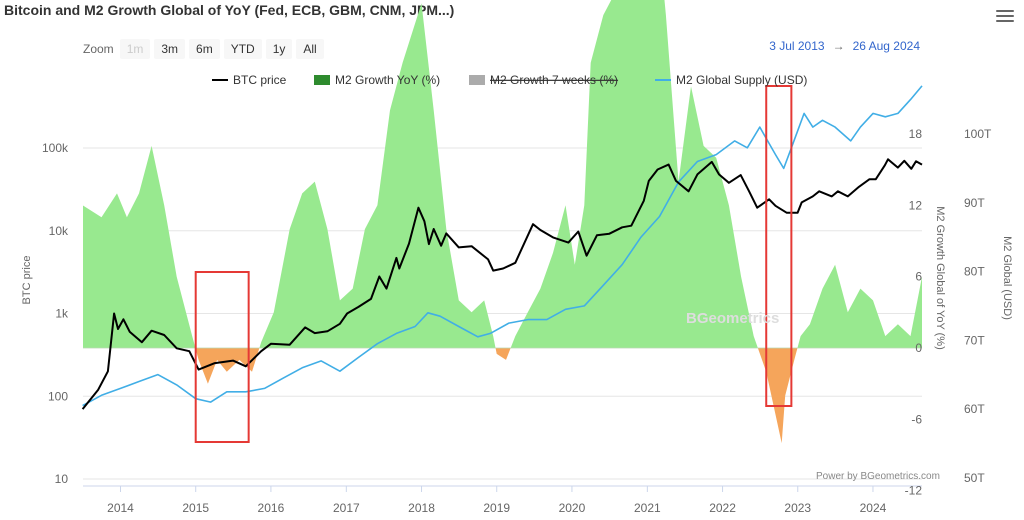 The width and height of the screenshot is (1024, 520). What do you see at coordinates (554, 80) in the screenshot?
I see `legend-label: M2 Growth 7 weeks (%)` at bounding box center [554, 80].